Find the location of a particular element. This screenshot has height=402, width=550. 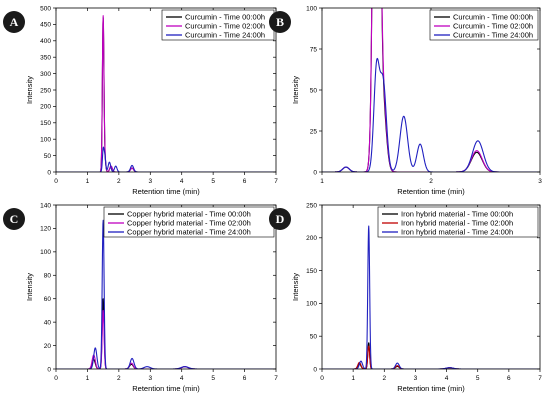

y-tick-label: 450 is located at coordinates (45, 25).